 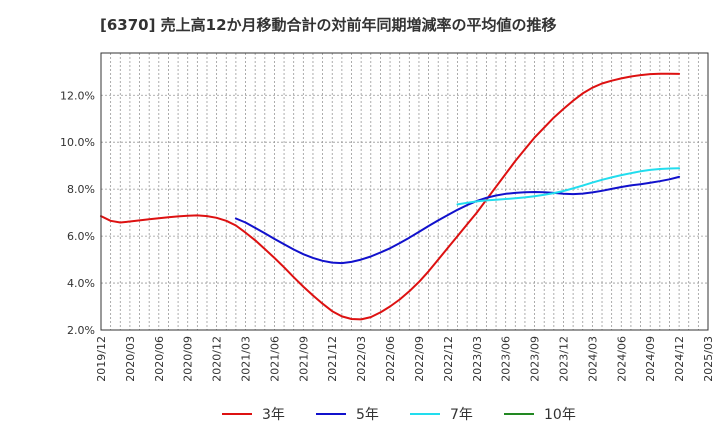 What do you see at coordinates (328, 25) in the screenshot?
I see `chart-title: [6370] 売上高12か月移動合計の対前年同期増減率の平均値の推移` at bounding box center [328, 25].